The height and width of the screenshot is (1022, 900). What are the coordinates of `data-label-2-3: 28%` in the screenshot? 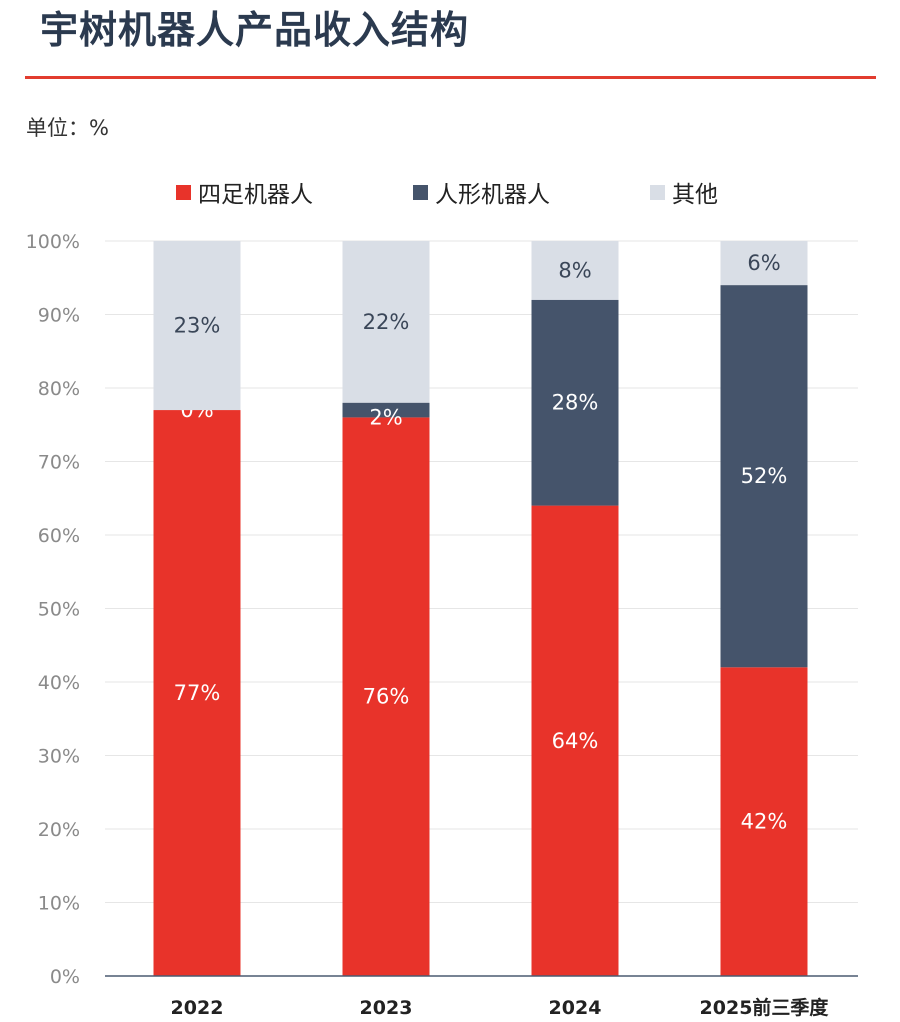 It's located at (575, 403).